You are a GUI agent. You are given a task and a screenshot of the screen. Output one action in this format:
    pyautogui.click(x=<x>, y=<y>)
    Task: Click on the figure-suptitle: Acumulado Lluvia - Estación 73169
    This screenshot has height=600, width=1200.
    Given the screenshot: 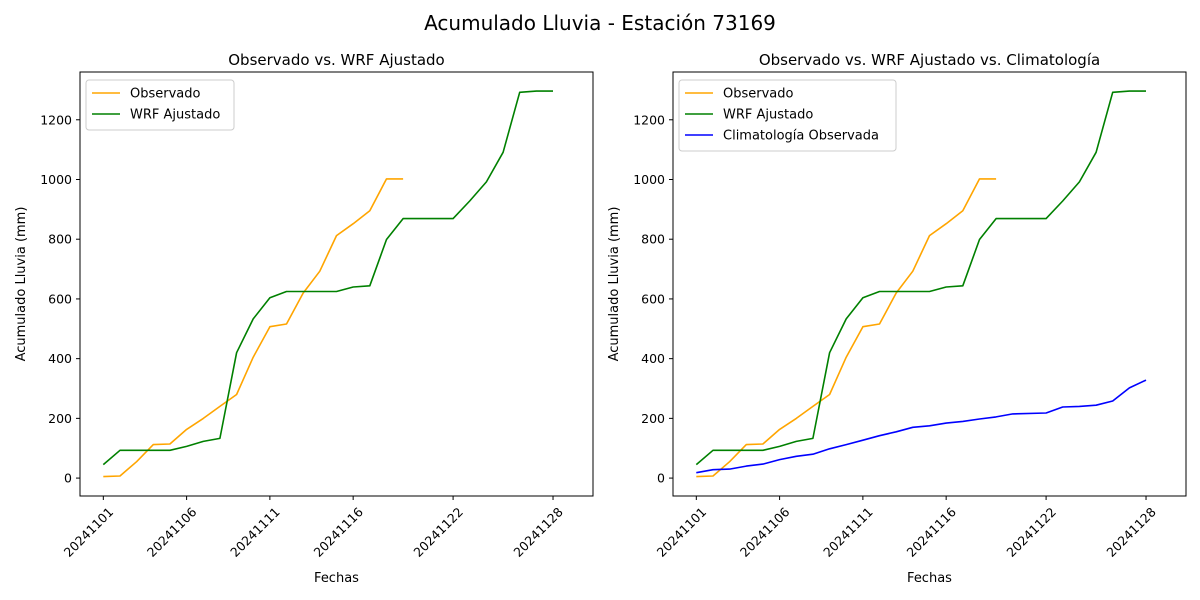 What is the action you would take?
    pyautogui.click(x=600, y=23)
    